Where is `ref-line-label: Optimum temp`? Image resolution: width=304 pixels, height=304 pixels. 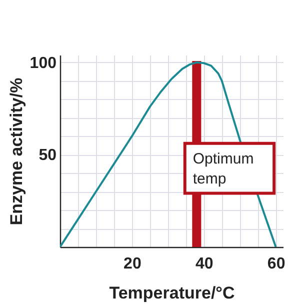
ref-line-label: Optimum temp is located at coordinates (223, 169).